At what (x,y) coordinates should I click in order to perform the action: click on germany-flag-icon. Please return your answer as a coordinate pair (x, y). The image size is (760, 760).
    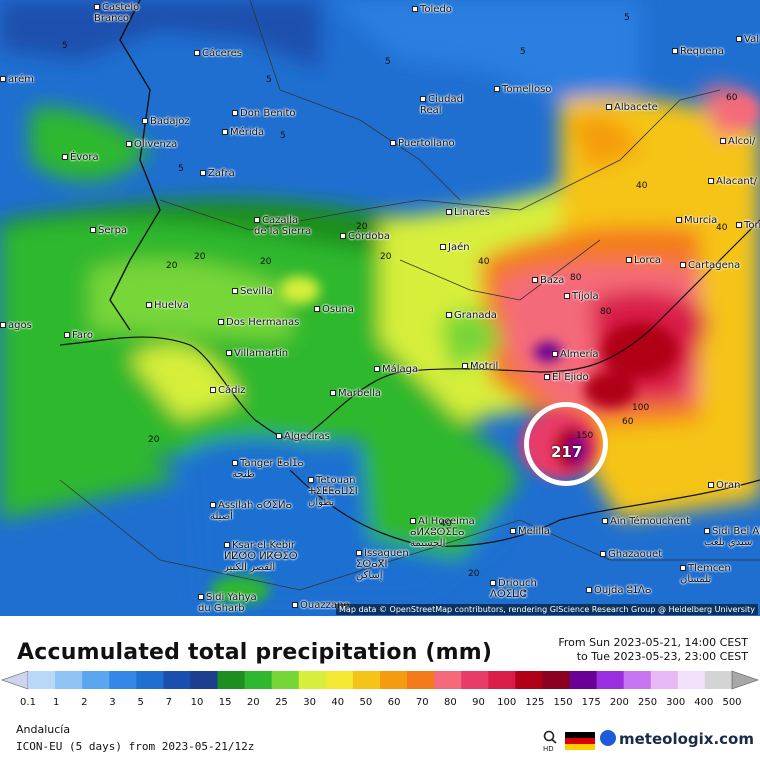
    Looking at the image, I should click on (580, 741).